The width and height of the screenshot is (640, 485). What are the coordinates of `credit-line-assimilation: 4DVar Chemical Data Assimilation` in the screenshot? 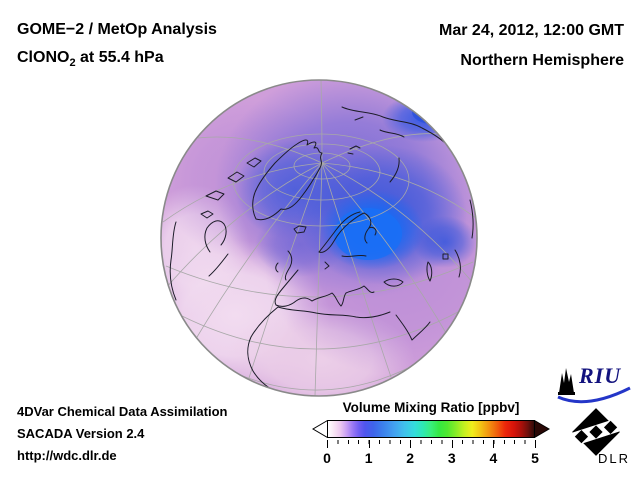 It's located at (122, 411).